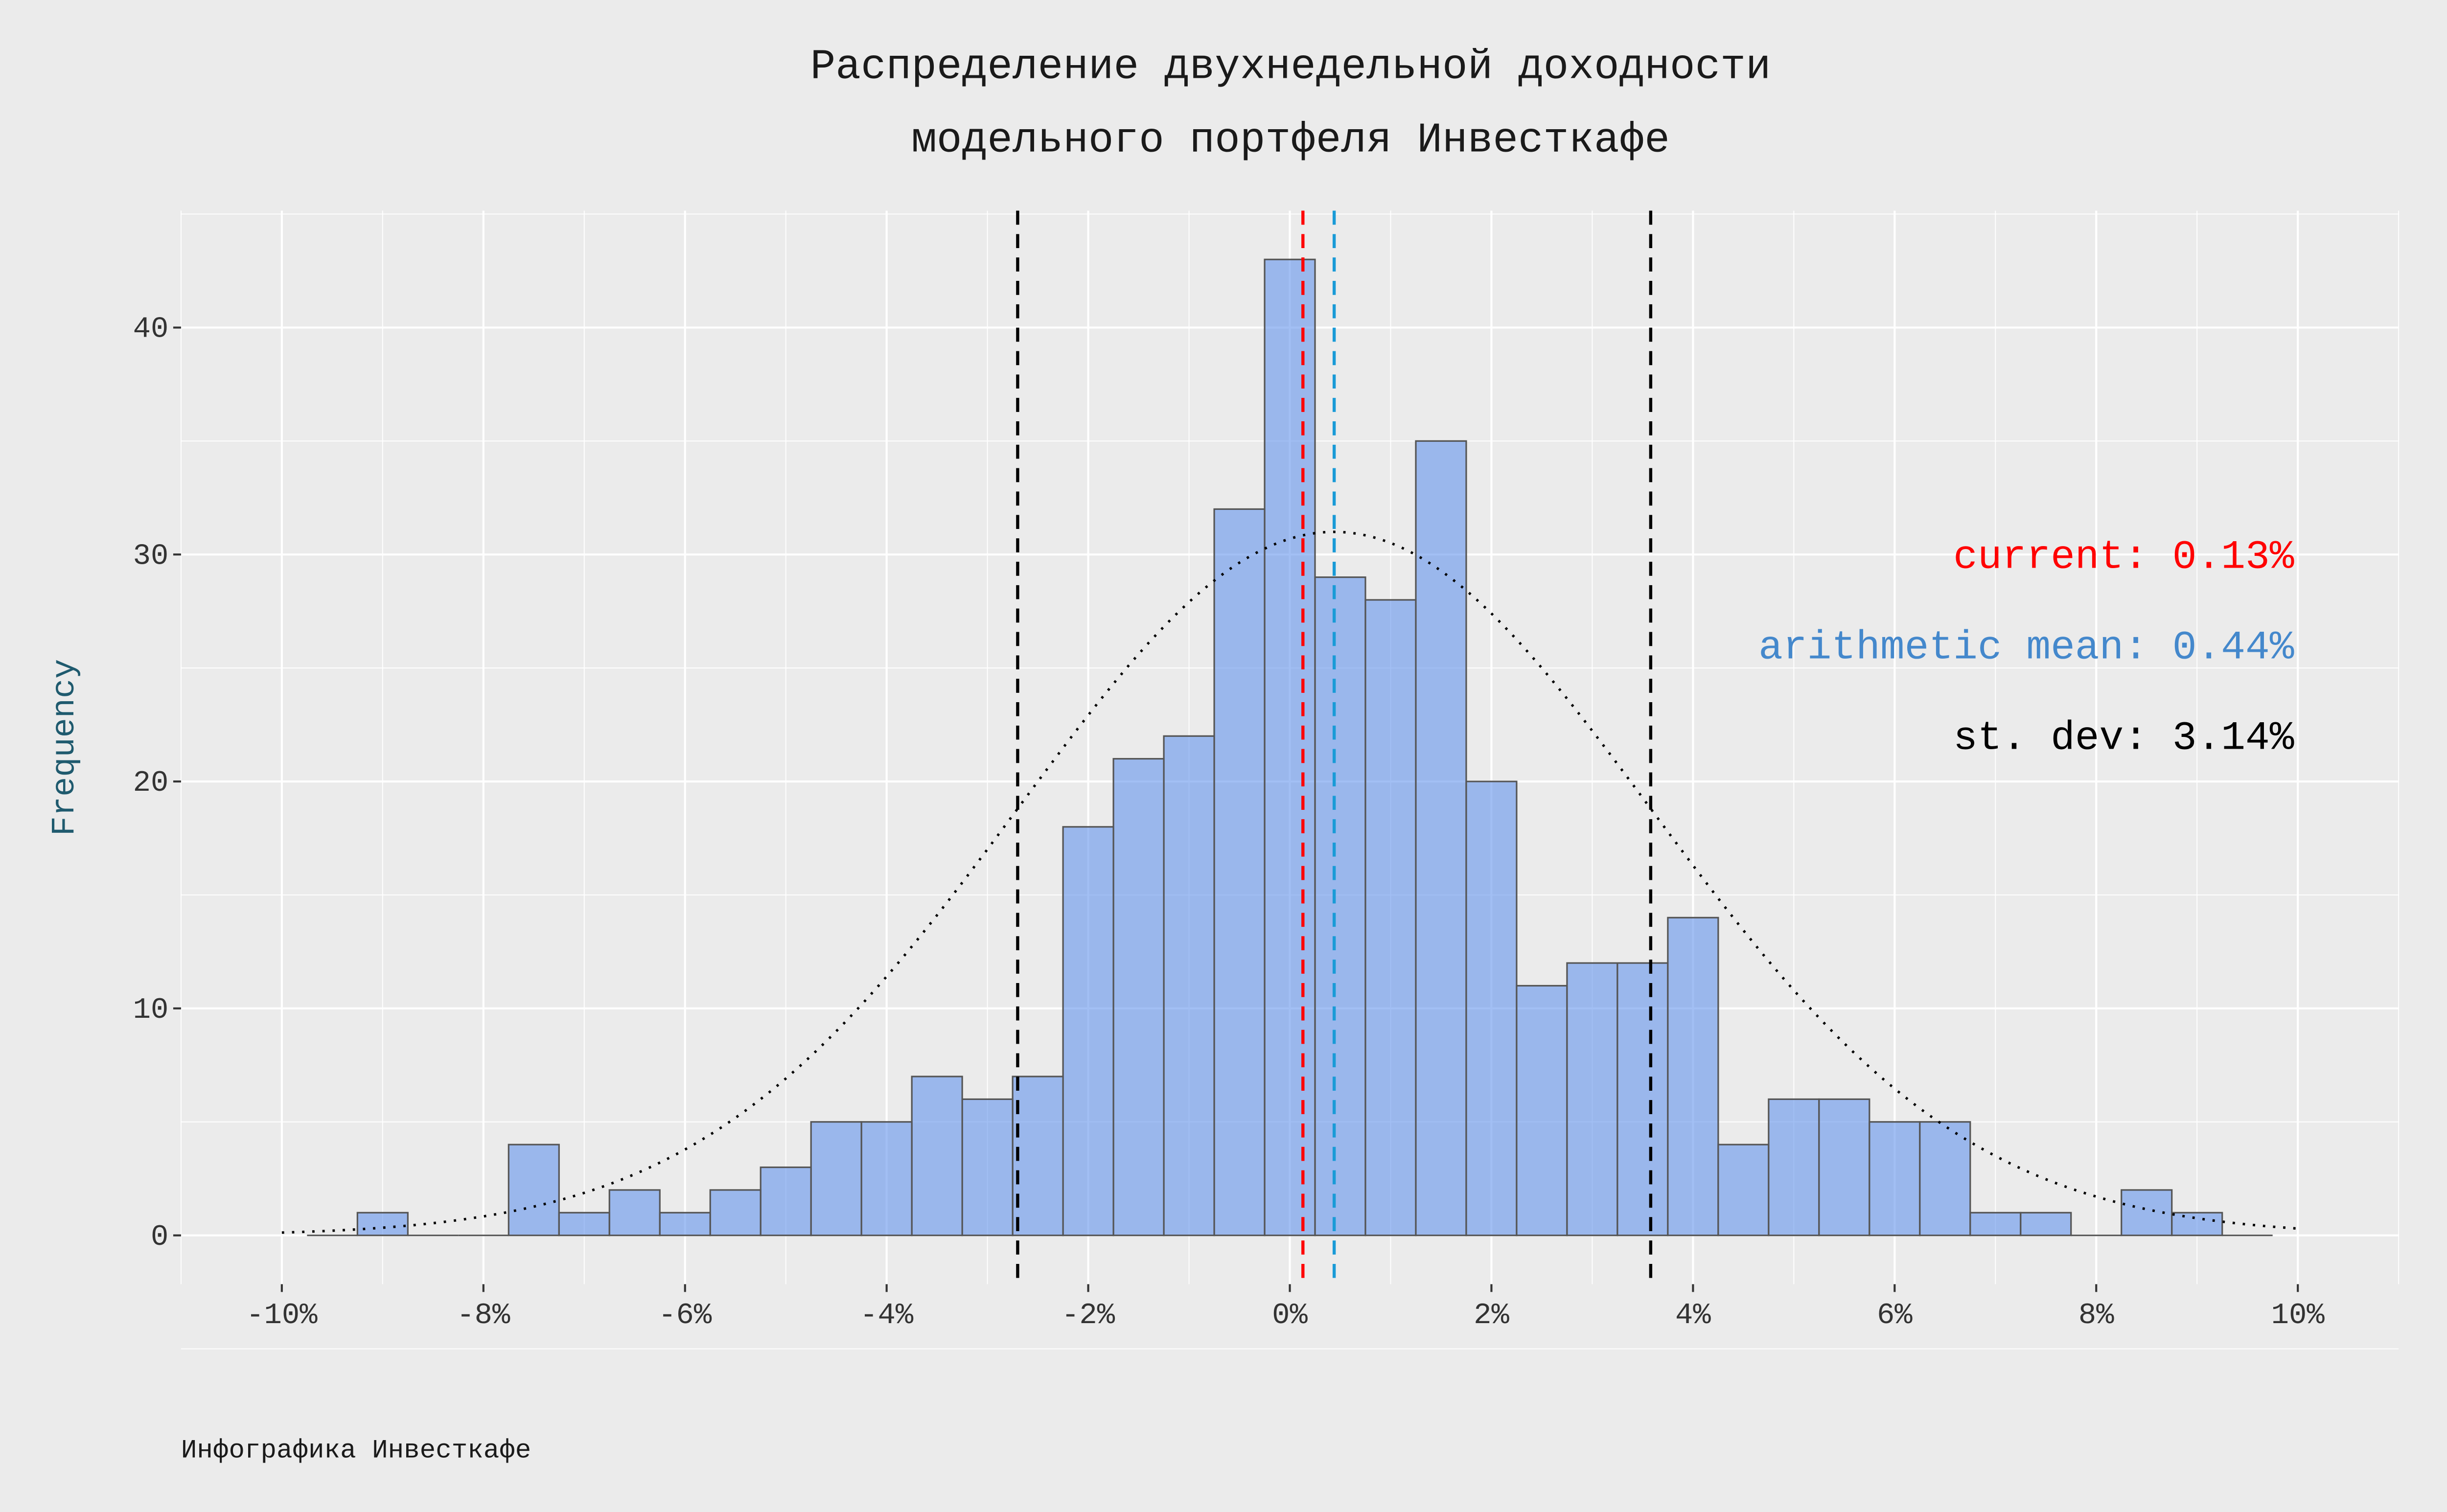  I want to click on y-tick-label: 30, so click(151, 556).